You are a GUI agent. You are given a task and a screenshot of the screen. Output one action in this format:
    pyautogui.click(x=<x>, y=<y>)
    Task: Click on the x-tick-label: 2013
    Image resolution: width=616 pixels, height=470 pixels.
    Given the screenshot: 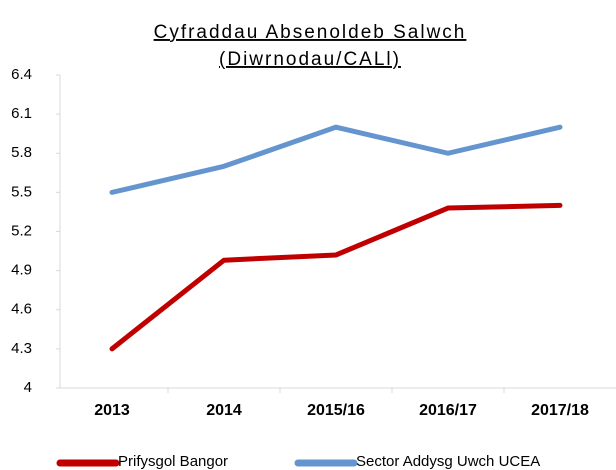 What is the action you would take?
    pyautogui.click(x=112, y=410)
    